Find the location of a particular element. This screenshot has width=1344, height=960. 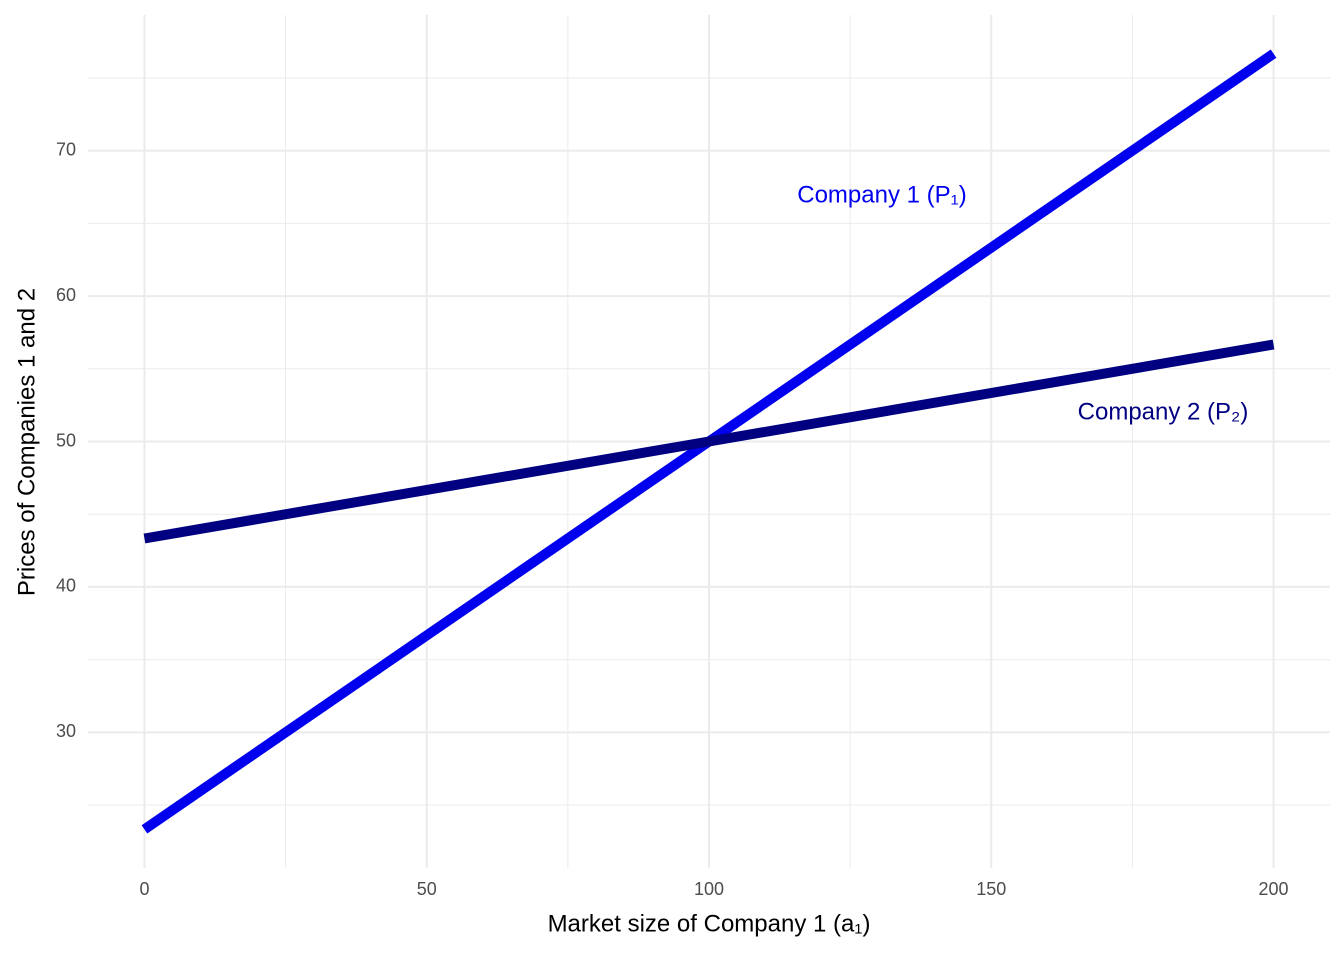

x-tick-label: 0 is located at coordinates (144, 889).